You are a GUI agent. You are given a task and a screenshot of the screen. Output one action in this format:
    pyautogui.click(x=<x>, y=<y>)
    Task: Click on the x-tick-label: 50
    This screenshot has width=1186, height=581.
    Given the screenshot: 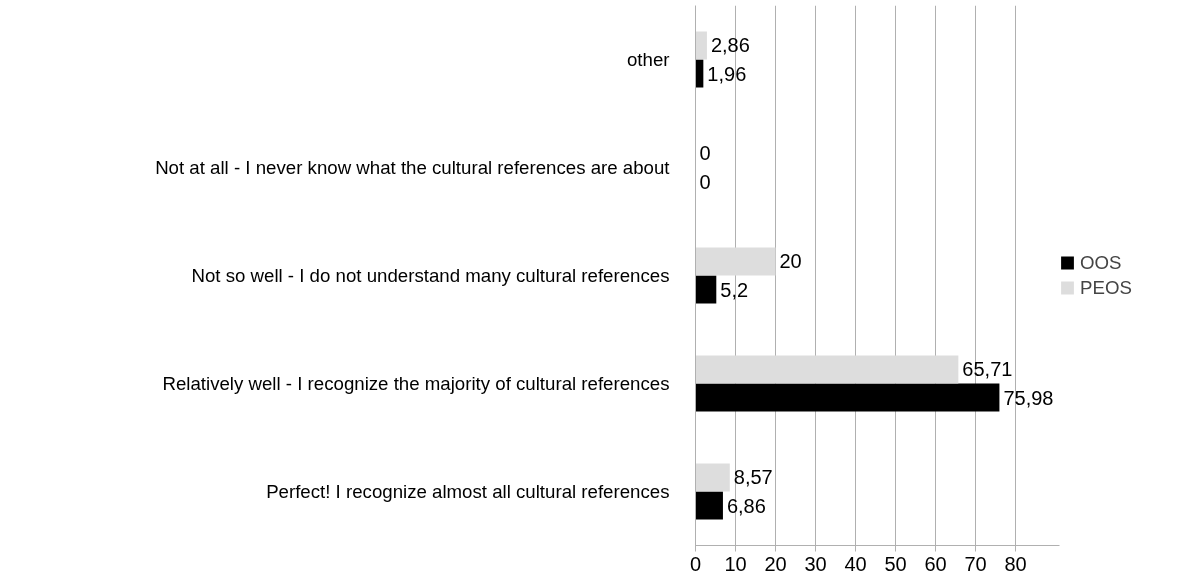 What is the action you would take?
    pyautogui.click(x=895, y=563)
    